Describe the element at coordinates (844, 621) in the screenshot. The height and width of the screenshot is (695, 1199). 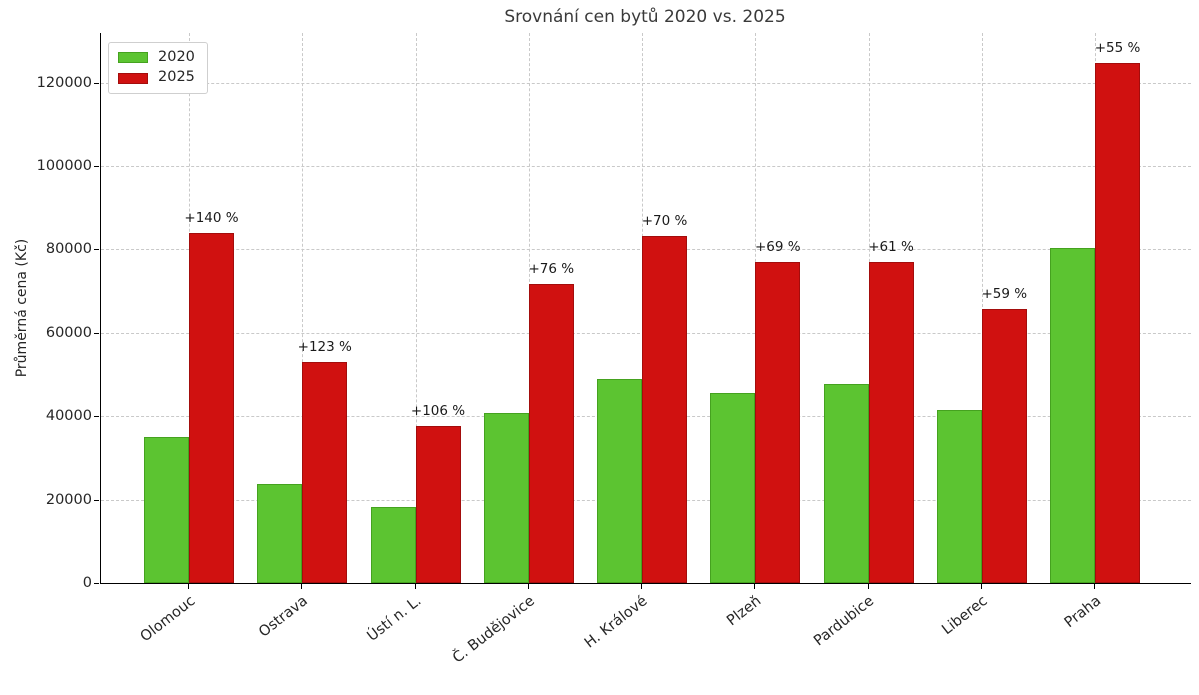
I see `x-tick-label: Pardubice` at that location.